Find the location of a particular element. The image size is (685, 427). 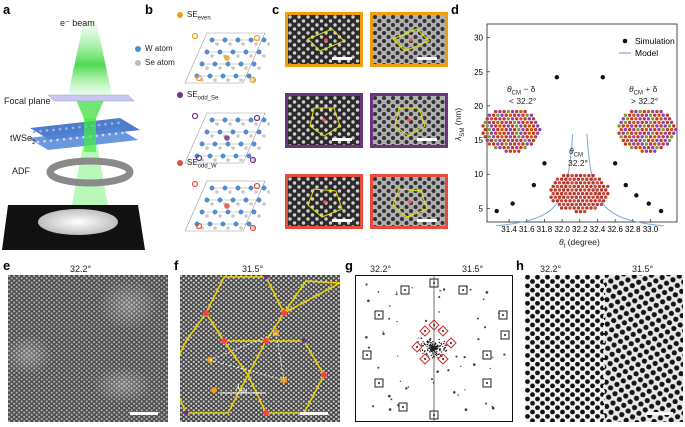

panel-label-c: c is located at coordinates (275, 9).